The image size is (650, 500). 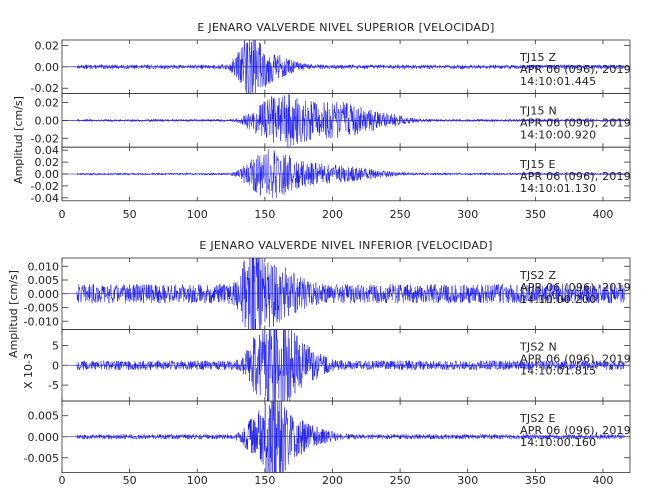 I want to click on station-label: TJS2 N, so click(x=538, y=347).